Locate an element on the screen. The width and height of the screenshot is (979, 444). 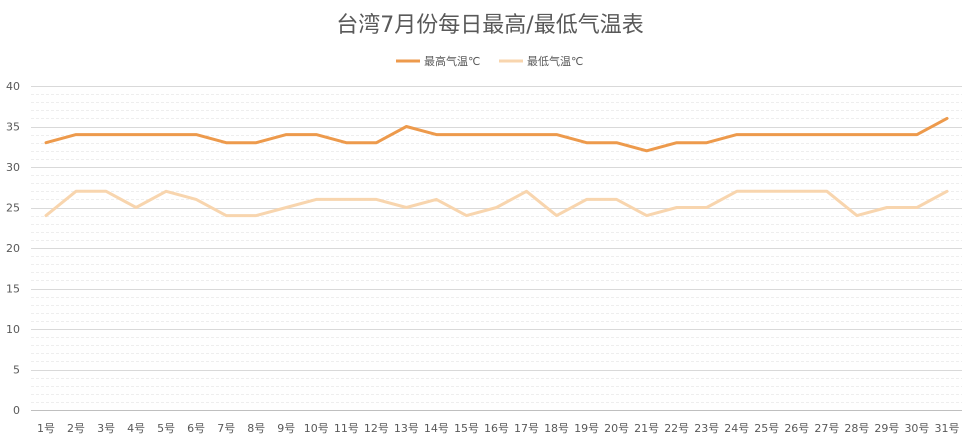
y-tick-label: 40 is located at coordinates (13, 86).